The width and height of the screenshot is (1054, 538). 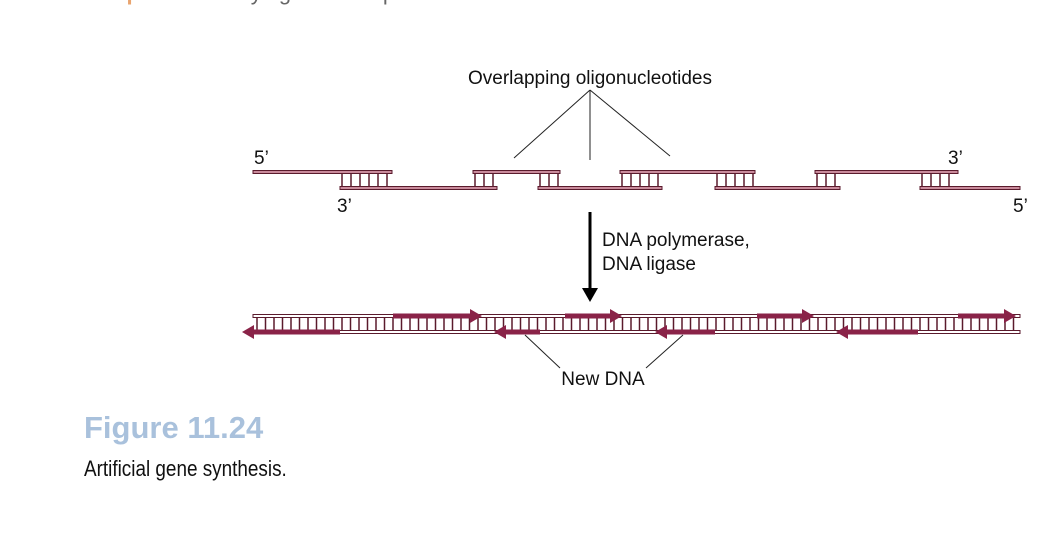 I want to click on oligos-label: Overlapping oligonucleotides, so click(x=590, y=78).